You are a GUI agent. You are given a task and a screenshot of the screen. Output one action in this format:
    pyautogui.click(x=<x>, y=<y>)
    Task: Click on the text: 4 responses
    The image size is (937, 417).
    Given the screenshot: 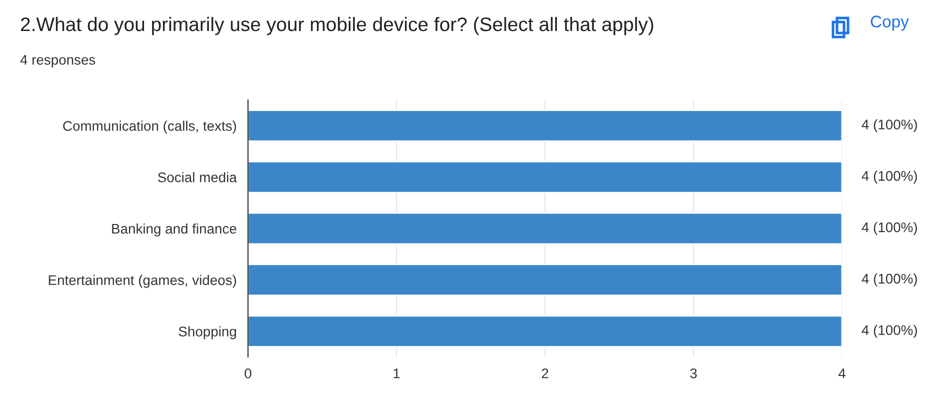 What is the action you would take?
    pyautogui.click(x=58, y=61)
    